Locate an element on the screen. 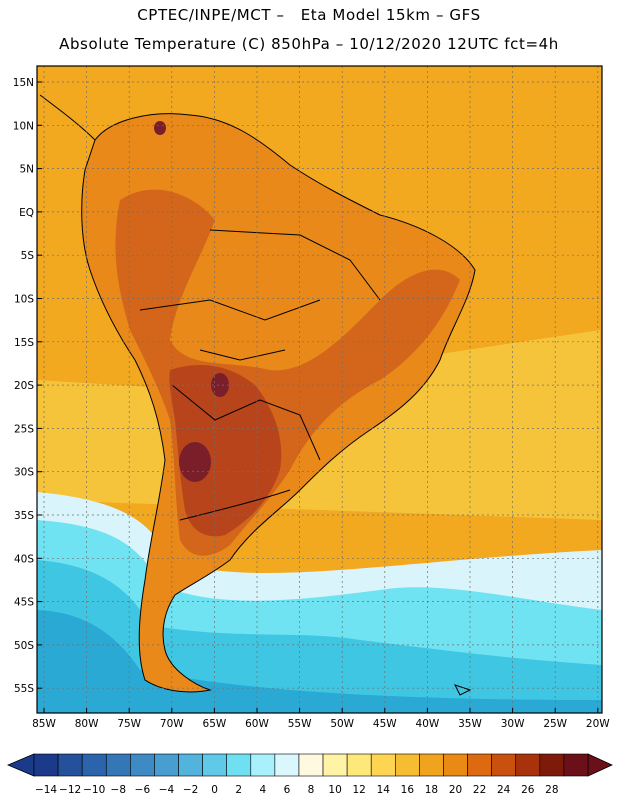  longitude-label: 20W is located at coordinates (598, 724).